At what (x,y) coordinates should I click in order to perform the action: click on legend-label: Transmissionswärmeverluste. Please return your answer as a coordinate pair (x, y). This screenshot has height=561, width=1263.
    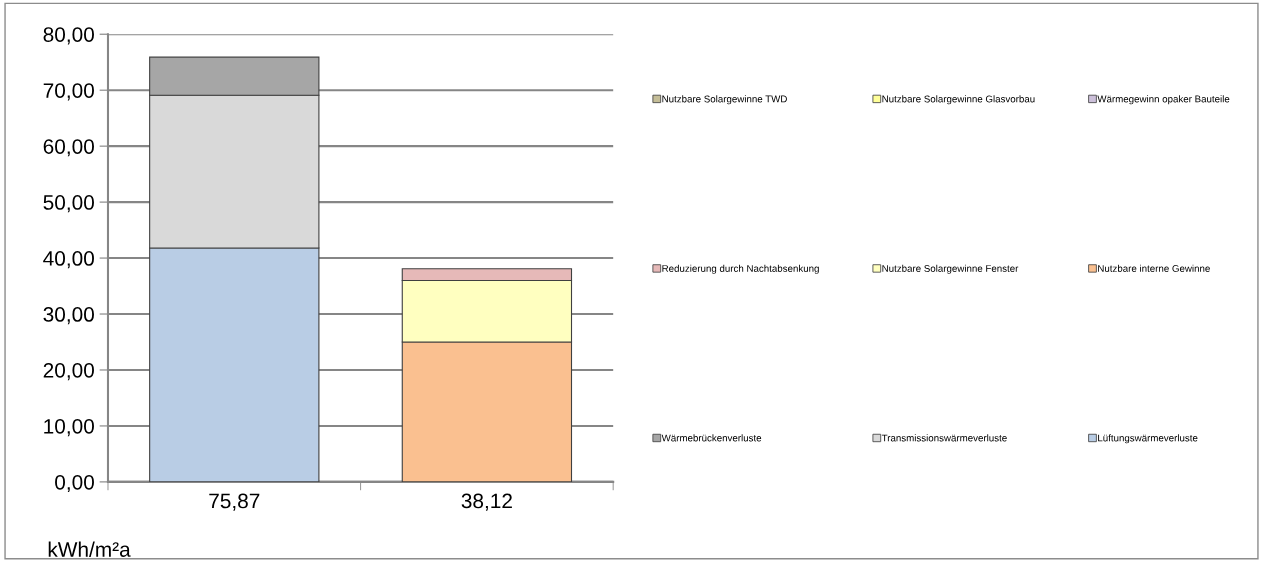
    Looking at the image, I should click on (944, 438).